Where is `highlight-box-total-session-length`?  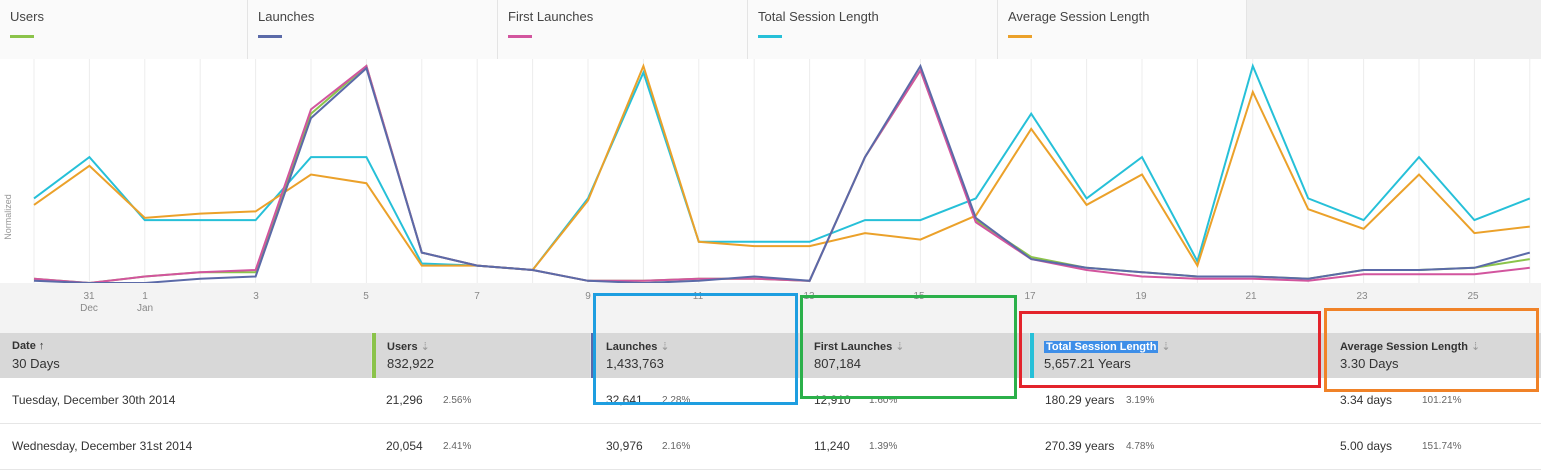 highlight-box-total-session-length is located at coordinates (1170, 349).